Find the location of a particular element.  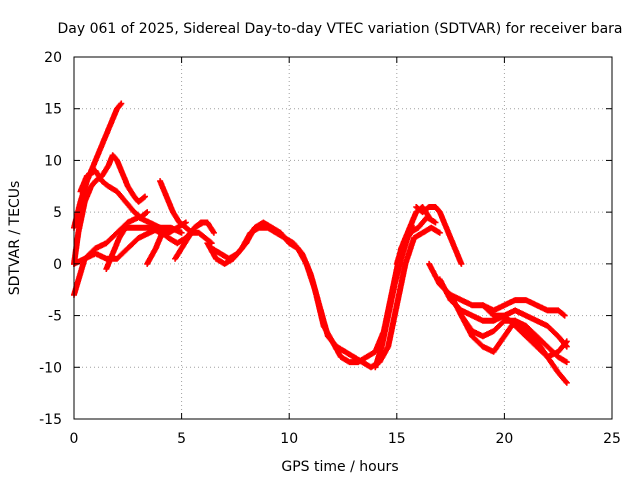

x-tick-label: 25 is located at coordinates (612, 439).